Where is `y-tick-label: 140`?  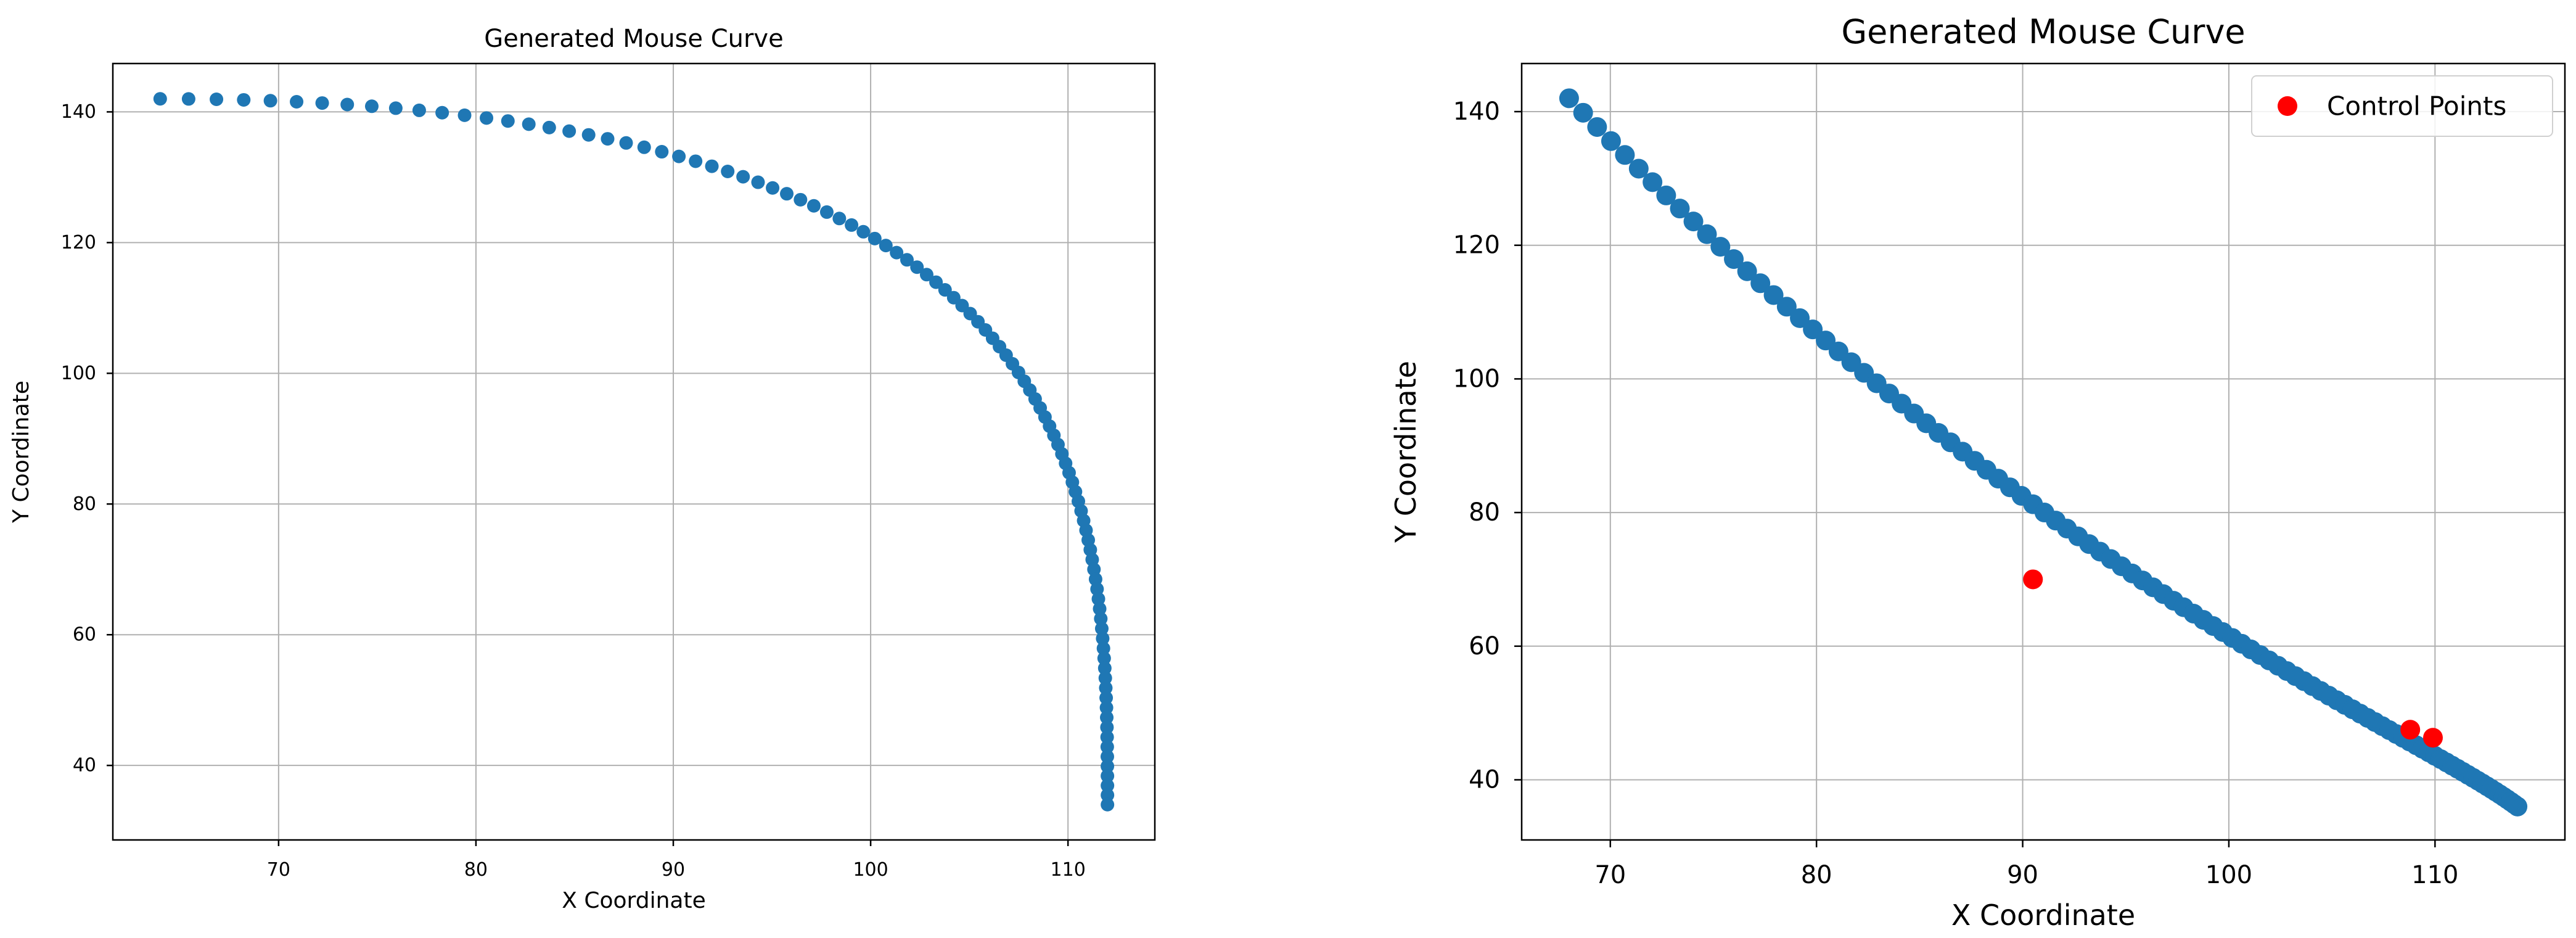
y-tick-label: 140 is located at coordinates (78, 112).